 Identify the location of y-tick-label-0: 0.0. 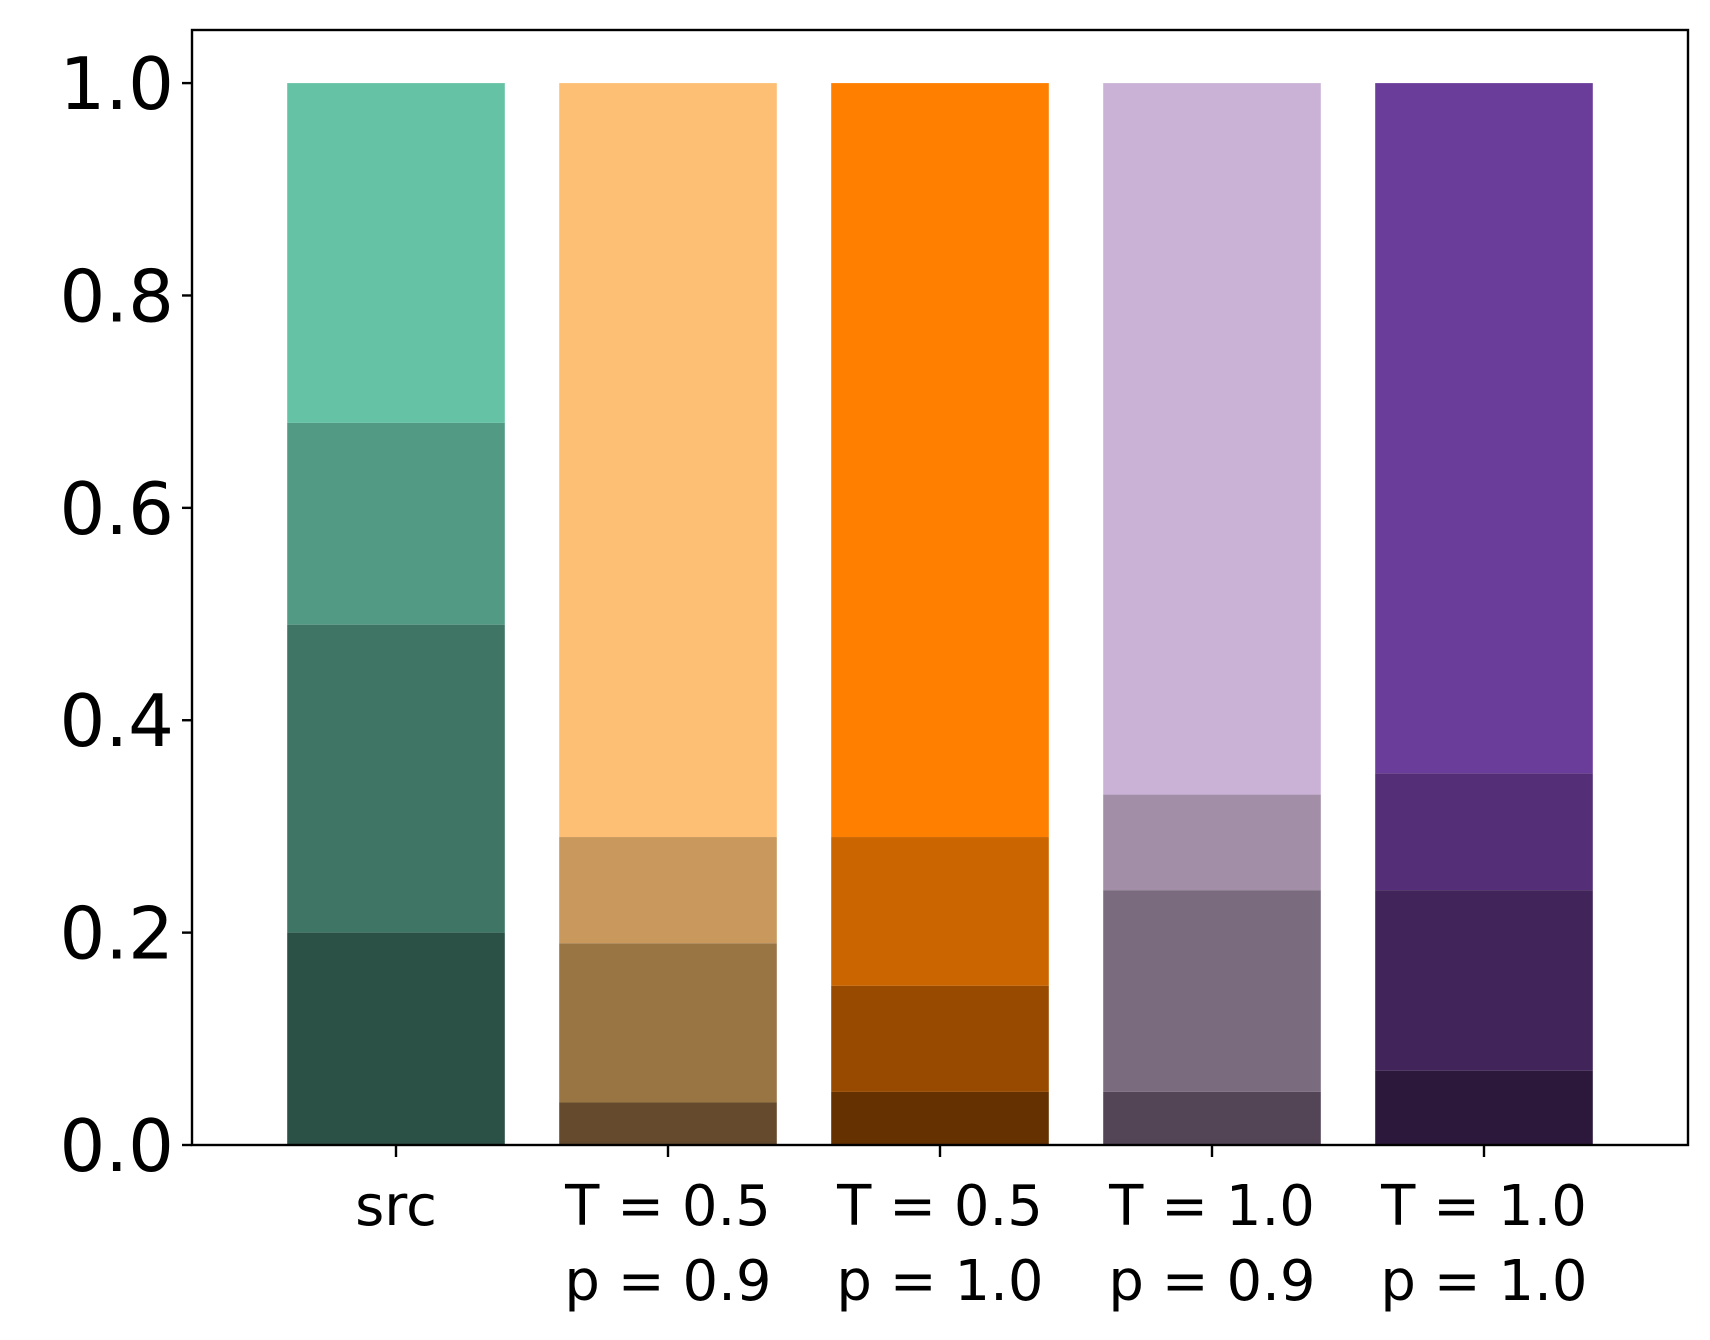
(116, 1146).